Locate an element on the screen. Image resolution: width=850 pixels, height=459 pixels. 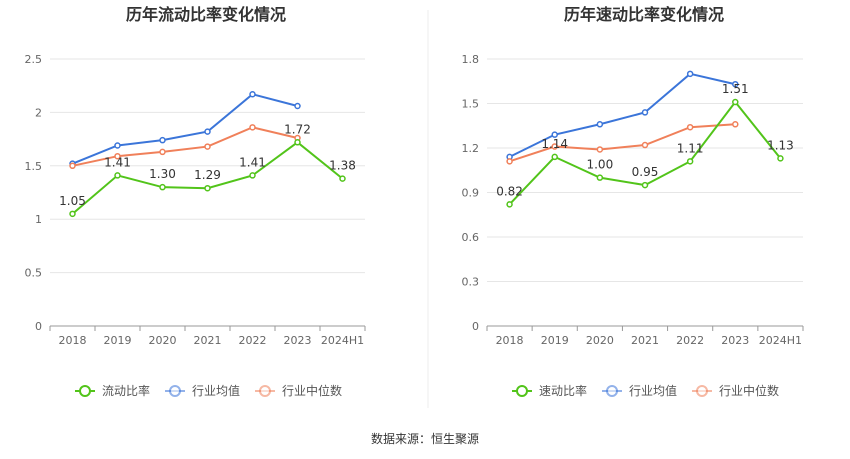
data-label: 0.82 is located at coordinates (509, 191).